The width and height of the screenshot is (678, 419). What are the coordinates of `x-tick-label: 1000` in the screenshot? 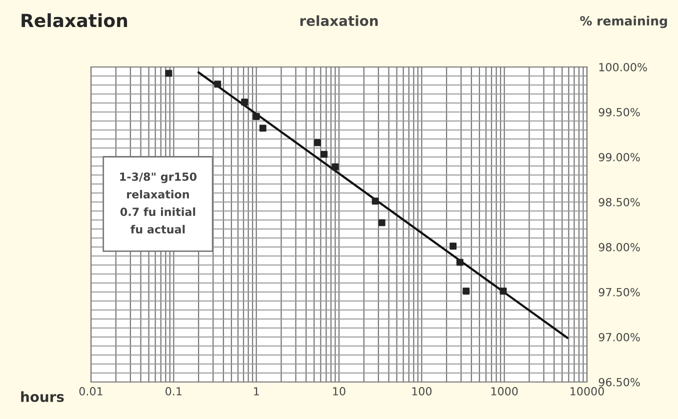 It's located at (504, 391).